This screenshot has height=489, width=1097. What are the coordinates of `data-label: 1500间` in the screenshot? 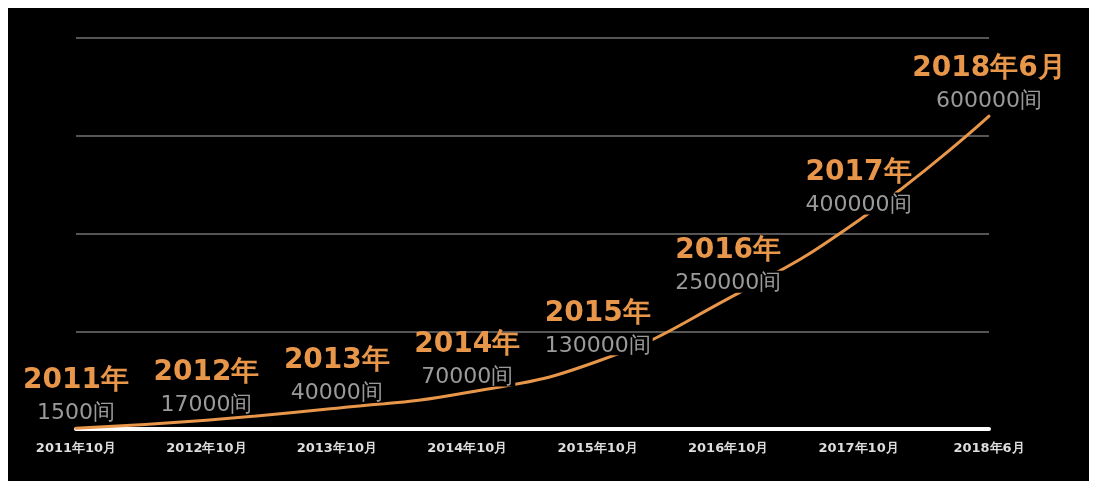 It's located at (76, 411).